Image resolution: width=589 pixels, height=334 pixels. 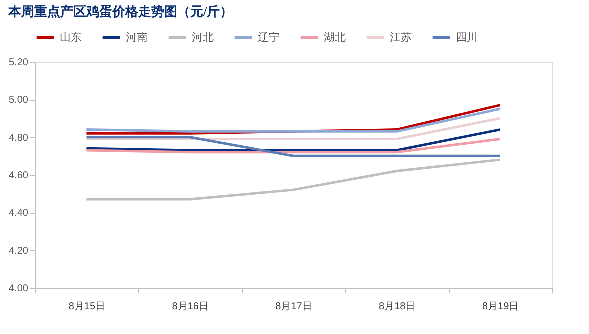 What do you see at coordinates (401, 37) in the screenshot?
I see `legend-label: 江苏` at bounding box center [401, 37].